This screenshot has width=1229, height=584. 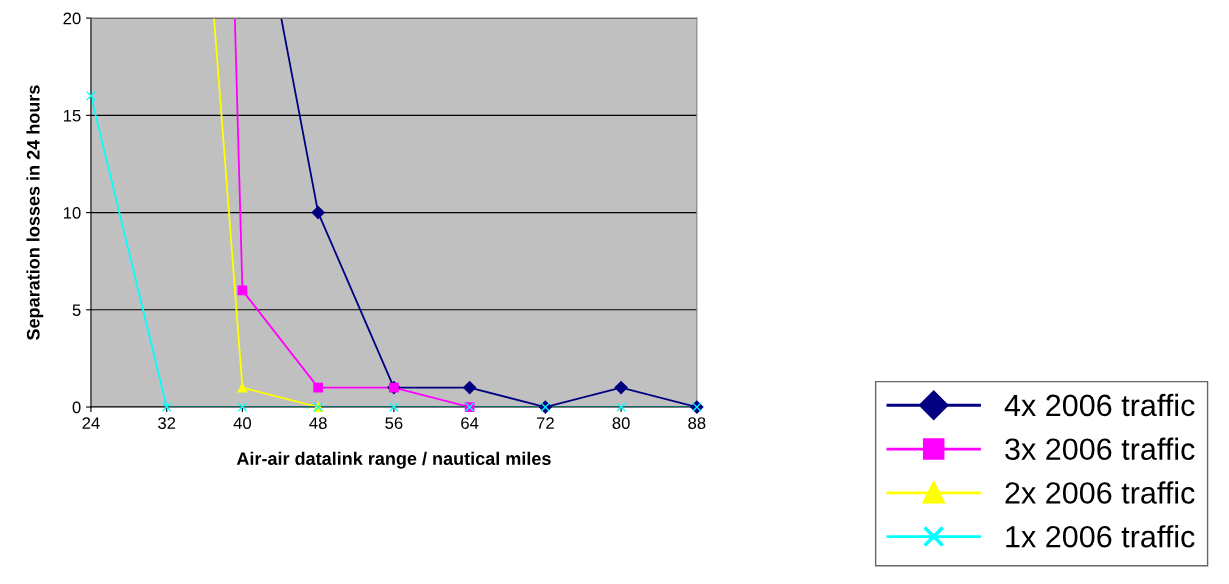 I want to click on x-tick-label: 24, so click(x=91, y=423).